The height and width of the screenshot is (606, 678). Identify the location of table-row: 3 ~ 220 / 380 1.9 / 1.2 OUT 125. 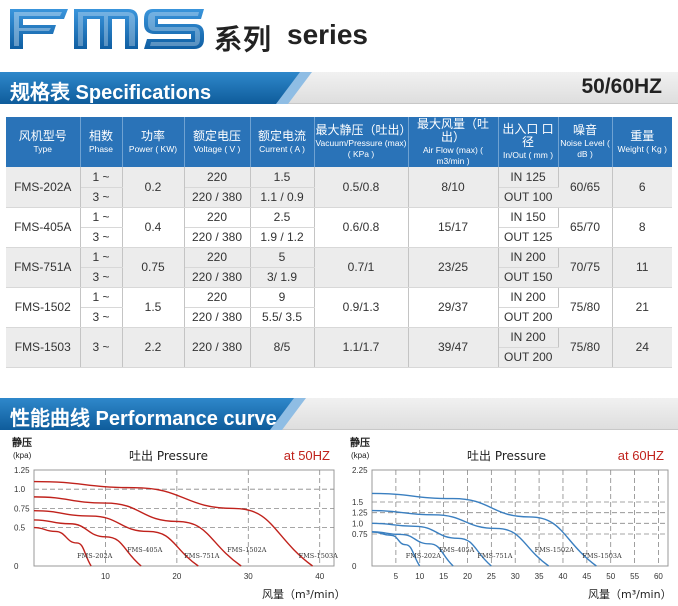
(339, 237).